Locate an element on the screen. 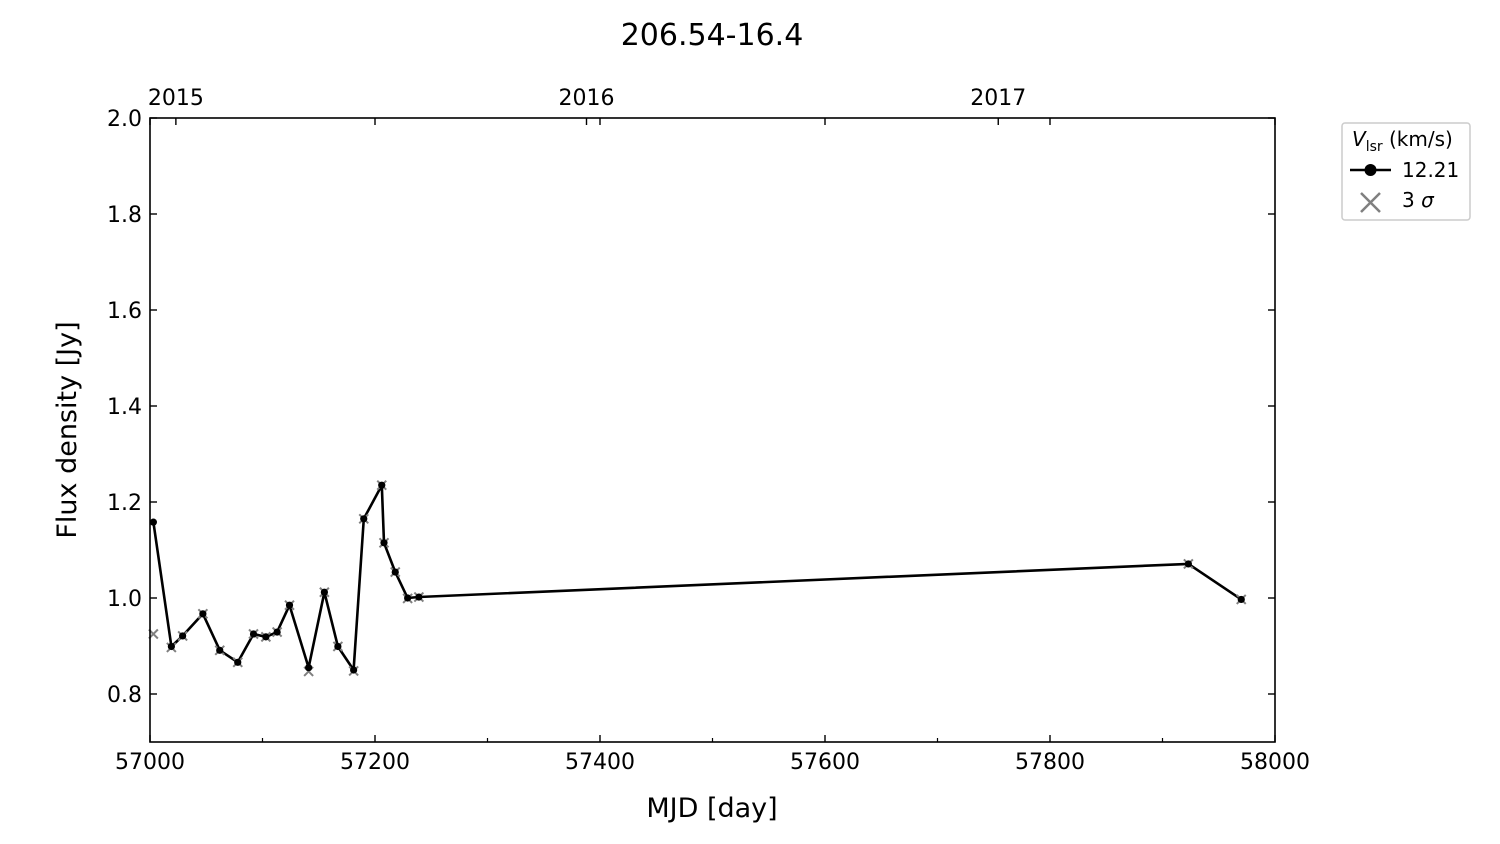 This screenshot has width=1500, height=844. legend-sigma-label: 3 σ is located at coordinates (1418, 200).